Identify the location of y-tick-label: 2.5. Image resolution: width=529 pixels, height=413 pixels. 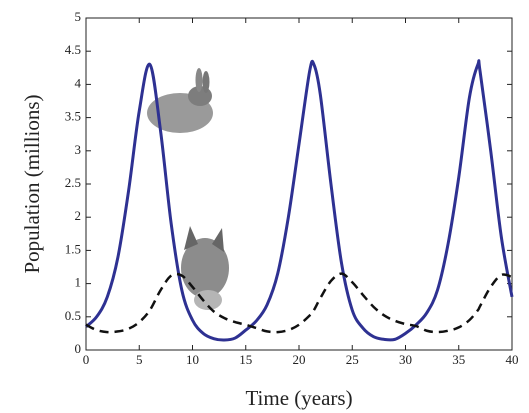
(73, 182).